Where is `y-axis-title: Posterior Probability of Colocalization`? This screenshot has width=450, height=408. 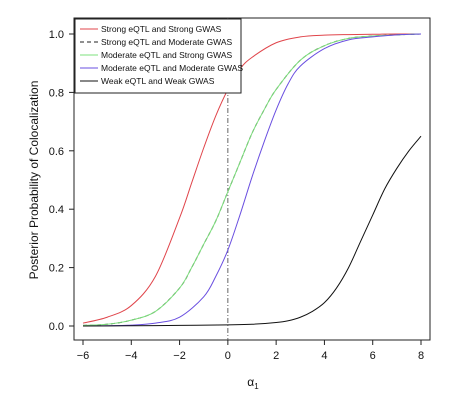 y-axis-title: Posterior Probability of Colocalization is located at coordinates (34, 180).